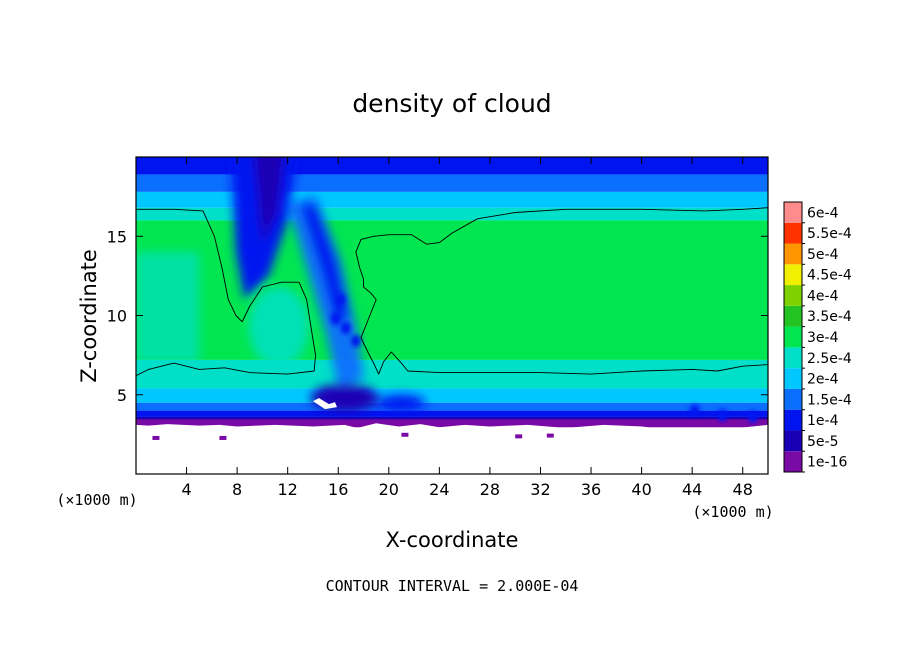  What do you see at coordinates (122, 395) in the screenshot?
I see `y-tick-label: 5` at bounding box center [122, 395].